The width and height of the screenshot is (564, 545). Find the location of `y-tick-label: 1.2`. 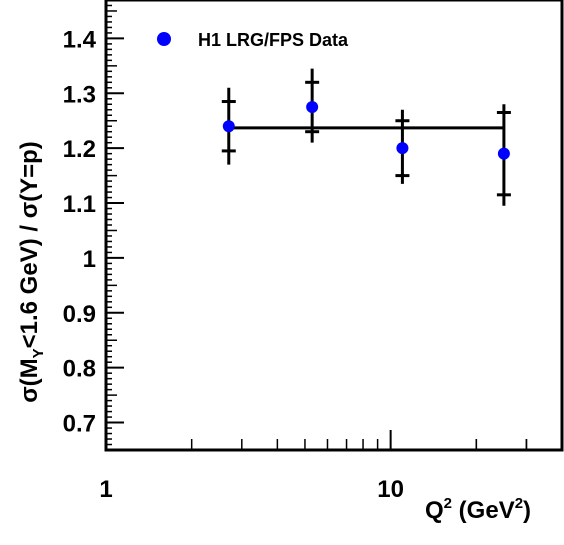

y-tick-label: 1.2 is located at coordinates (79, 149).